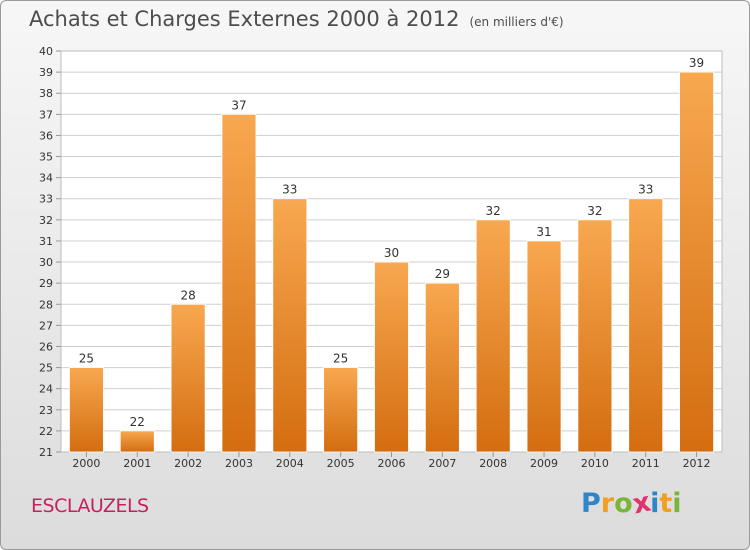 This screenshot has width=750, height=550. I want to click on data-label: 30, so click(391, 253).